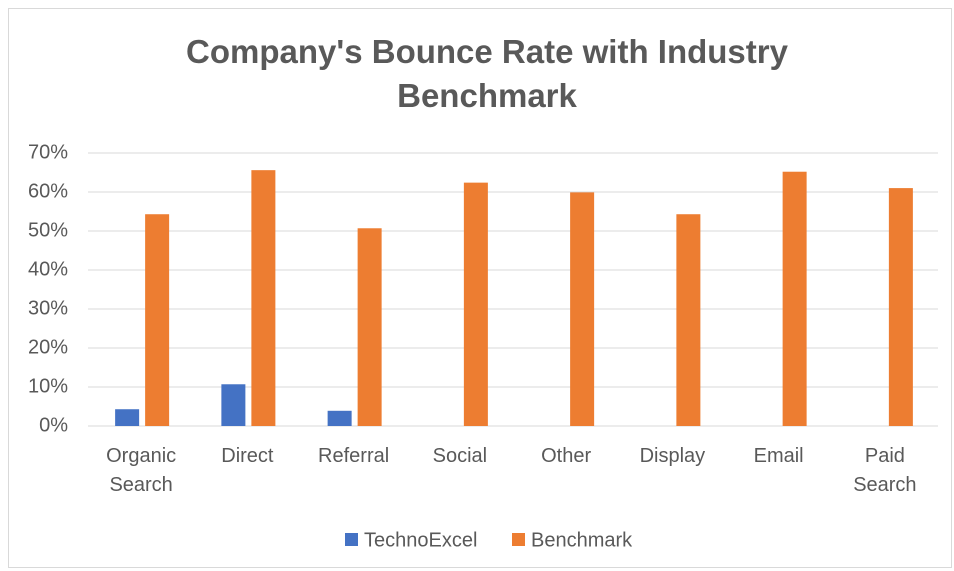  I want to click on legend-label: TechnoExcel, so click(420, 540).